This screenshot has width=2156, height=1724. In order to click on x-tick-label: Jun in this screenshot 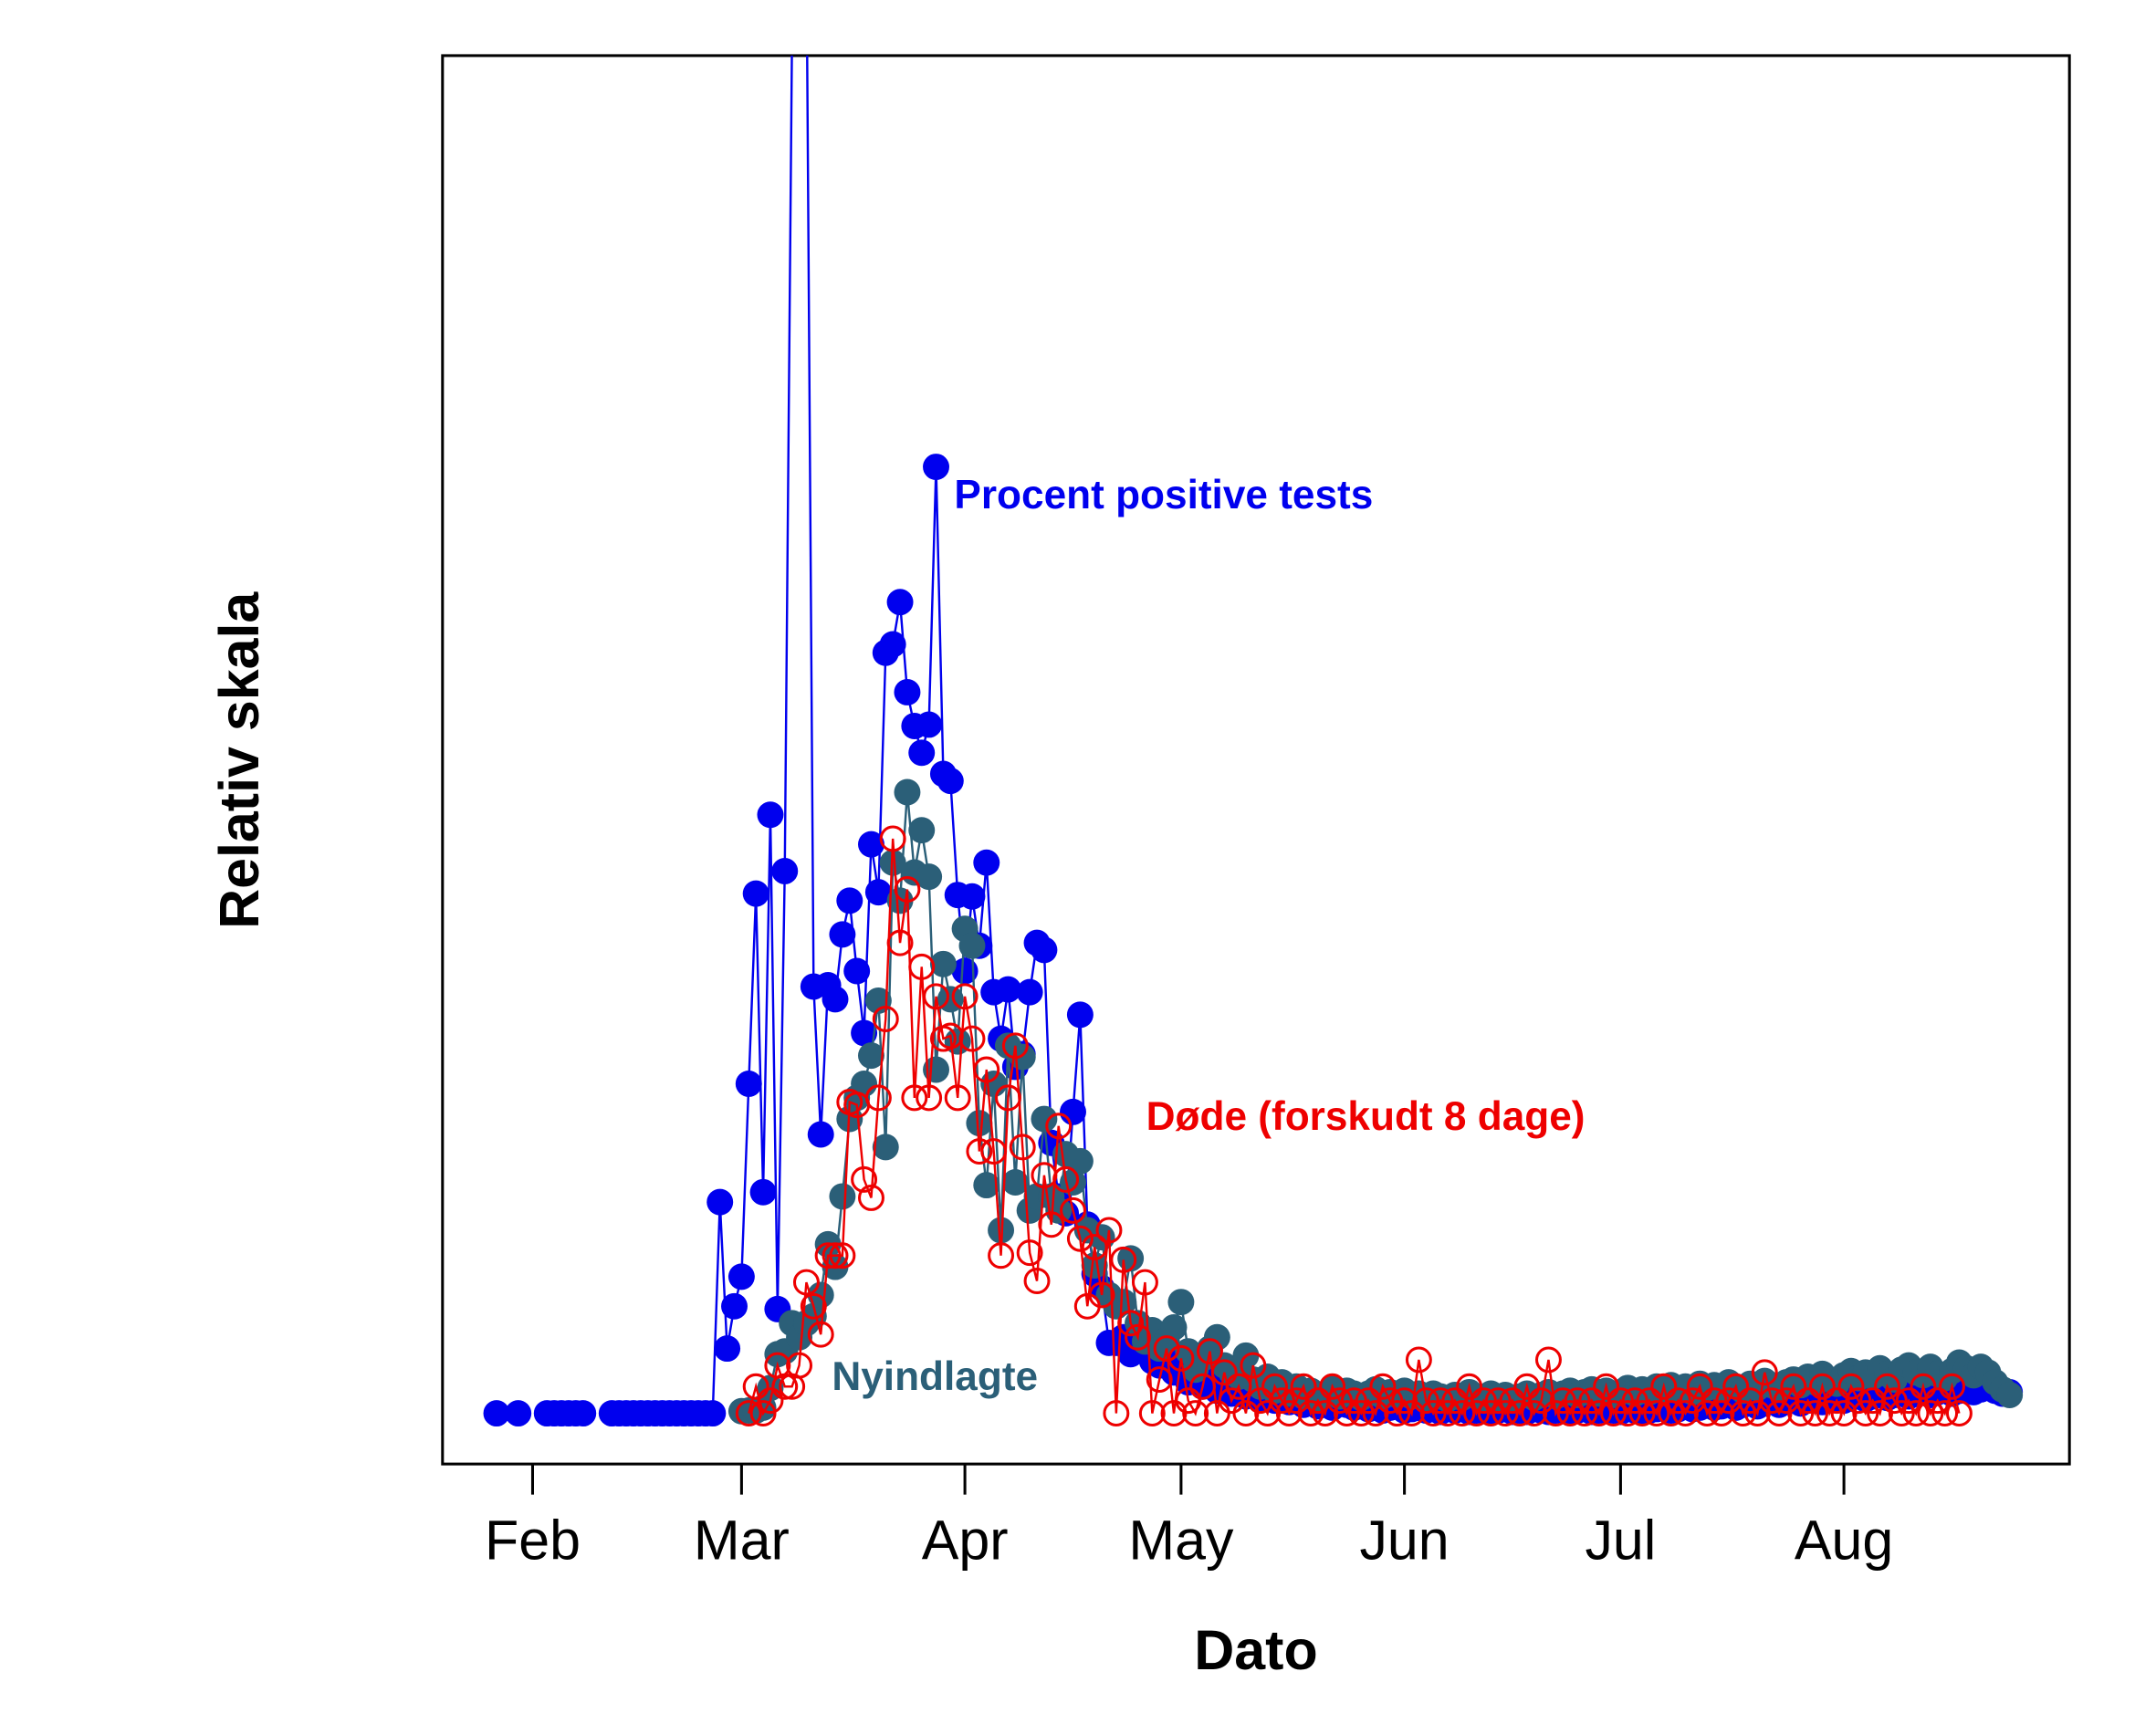, I will do `click(1404, 1541)`.